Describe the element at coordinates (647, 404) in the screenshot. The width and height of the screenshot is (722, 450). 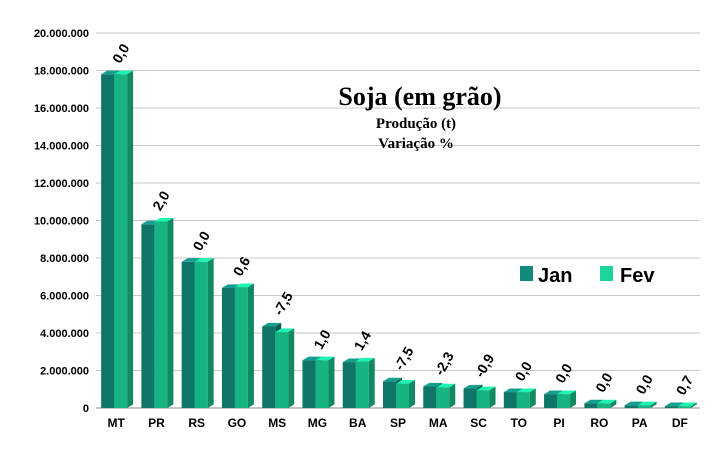
I see `bar-pa-fev` at that location.